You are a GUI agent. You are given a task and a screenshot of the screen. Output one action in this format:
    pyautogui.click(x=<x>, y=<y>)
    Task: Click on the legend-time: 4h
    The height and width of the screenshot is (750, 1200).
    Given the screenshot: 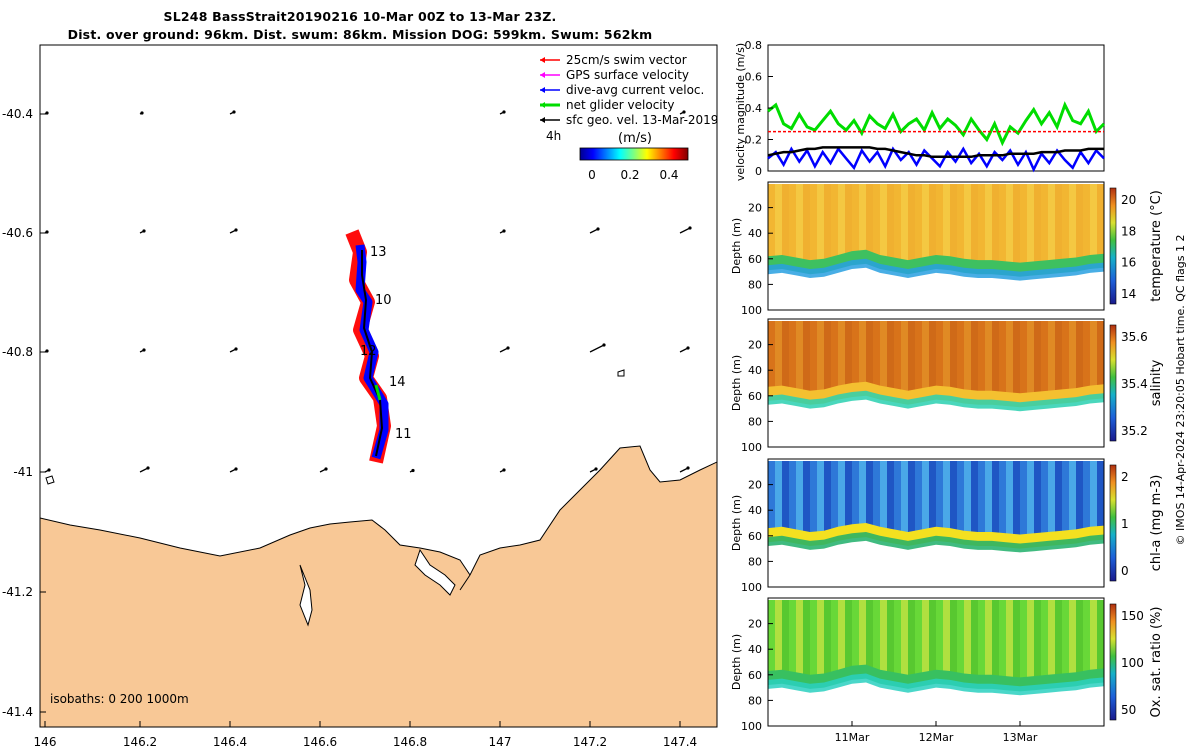 What is the action you would take?
    pyautogui.click(x=553, y=136)
    